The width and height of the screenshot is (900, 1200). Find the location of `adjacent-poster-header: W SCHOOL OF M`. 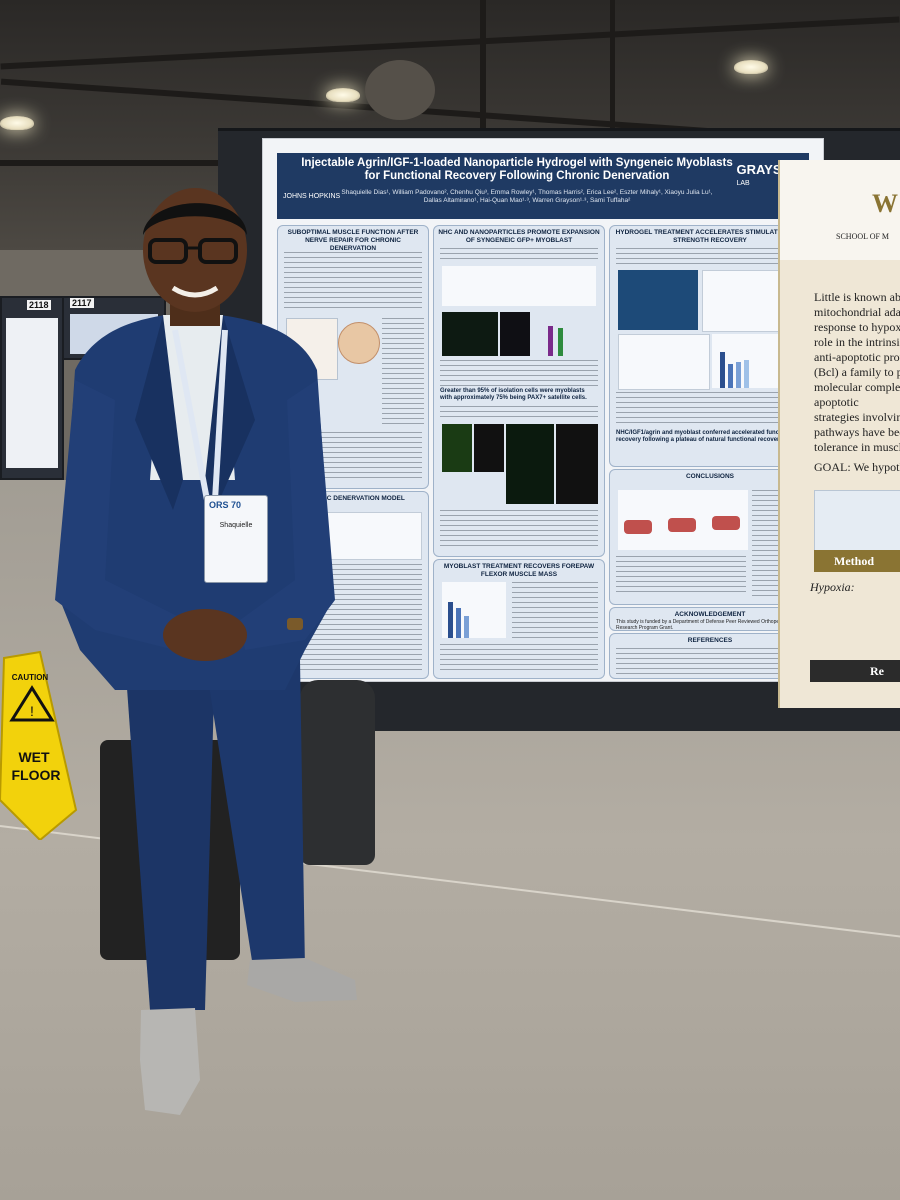

adjacent-poster-header: W SCHOOL OF M is located at coordinates (840, 210).